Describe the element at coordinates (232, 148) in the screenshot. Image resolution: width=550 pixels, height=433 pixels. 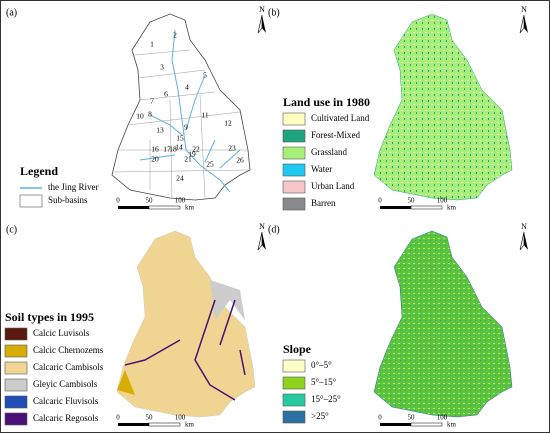
I see `subbasin-number: 23` at that location.